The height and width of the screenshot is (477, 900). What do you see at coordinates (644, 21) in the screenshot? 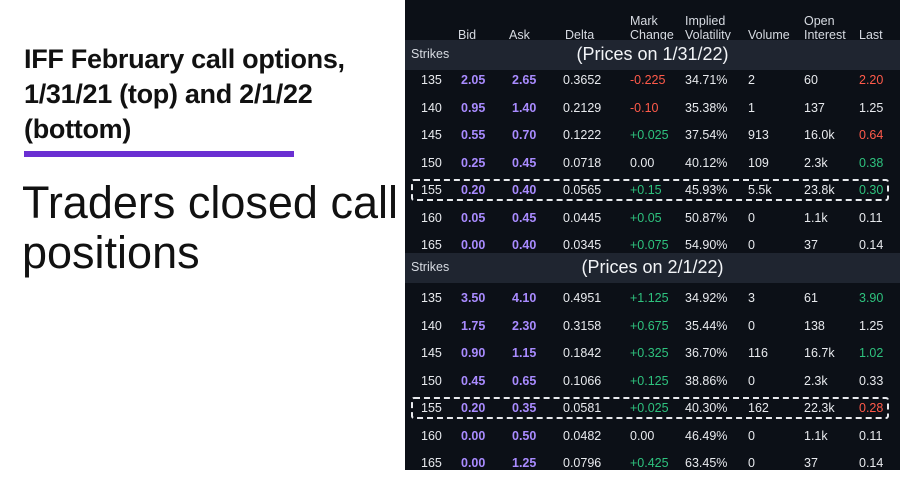
I see `header-mark-label: Mark` at bounding box center [644, 21].